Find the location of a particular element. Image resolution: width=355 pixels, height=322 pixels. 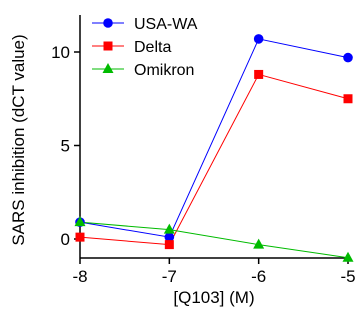

x-tick-label: -5 is located at coordinates (347, 276).